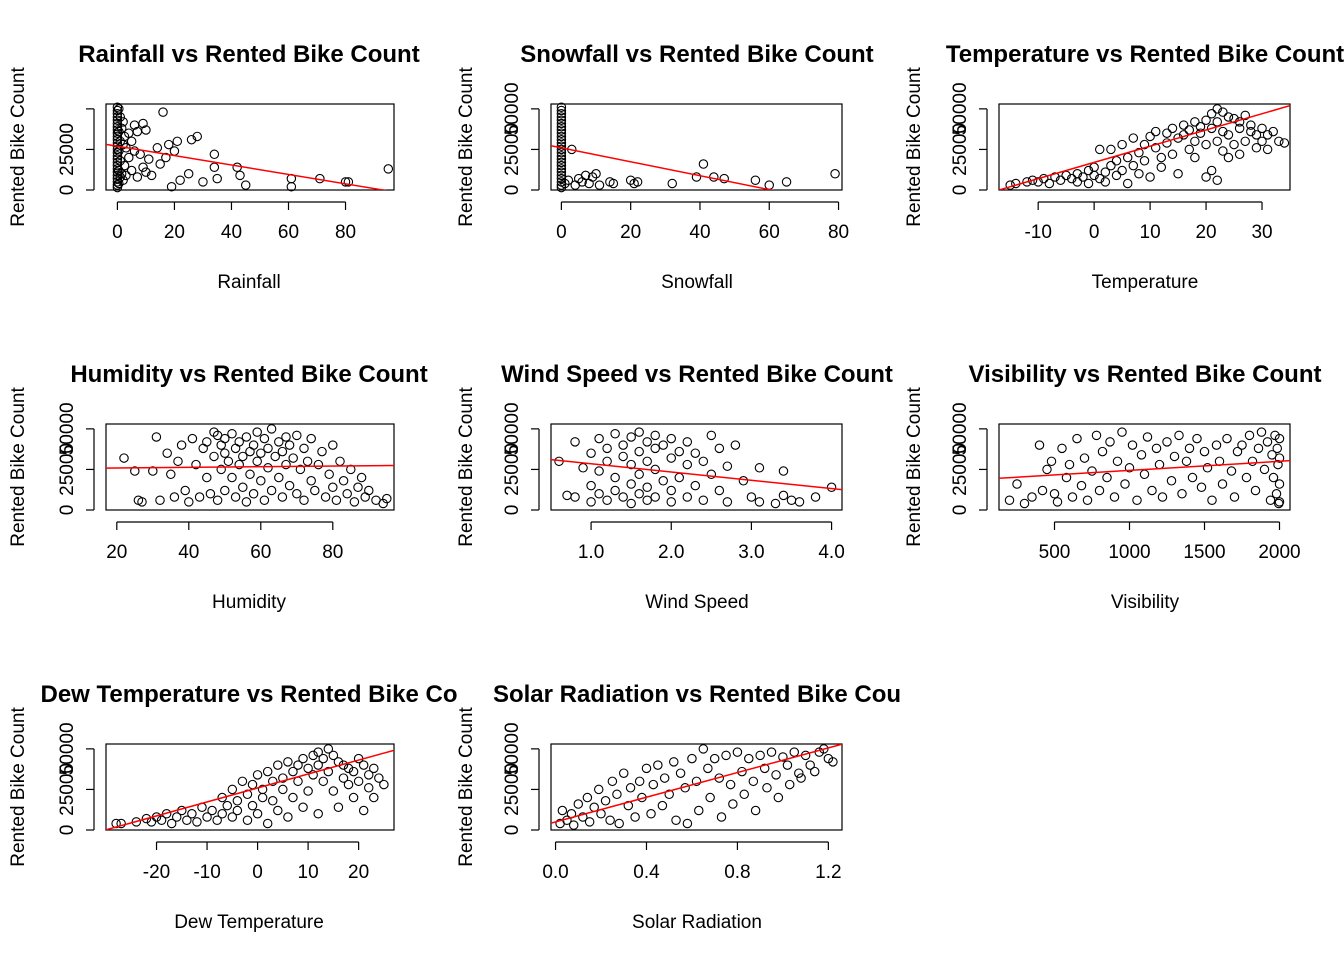 This screenshot has width=1344, height=960. Describe the element at coordinates (260, 552) in the screenshot. I see `x-tick-label: 60` at that location.